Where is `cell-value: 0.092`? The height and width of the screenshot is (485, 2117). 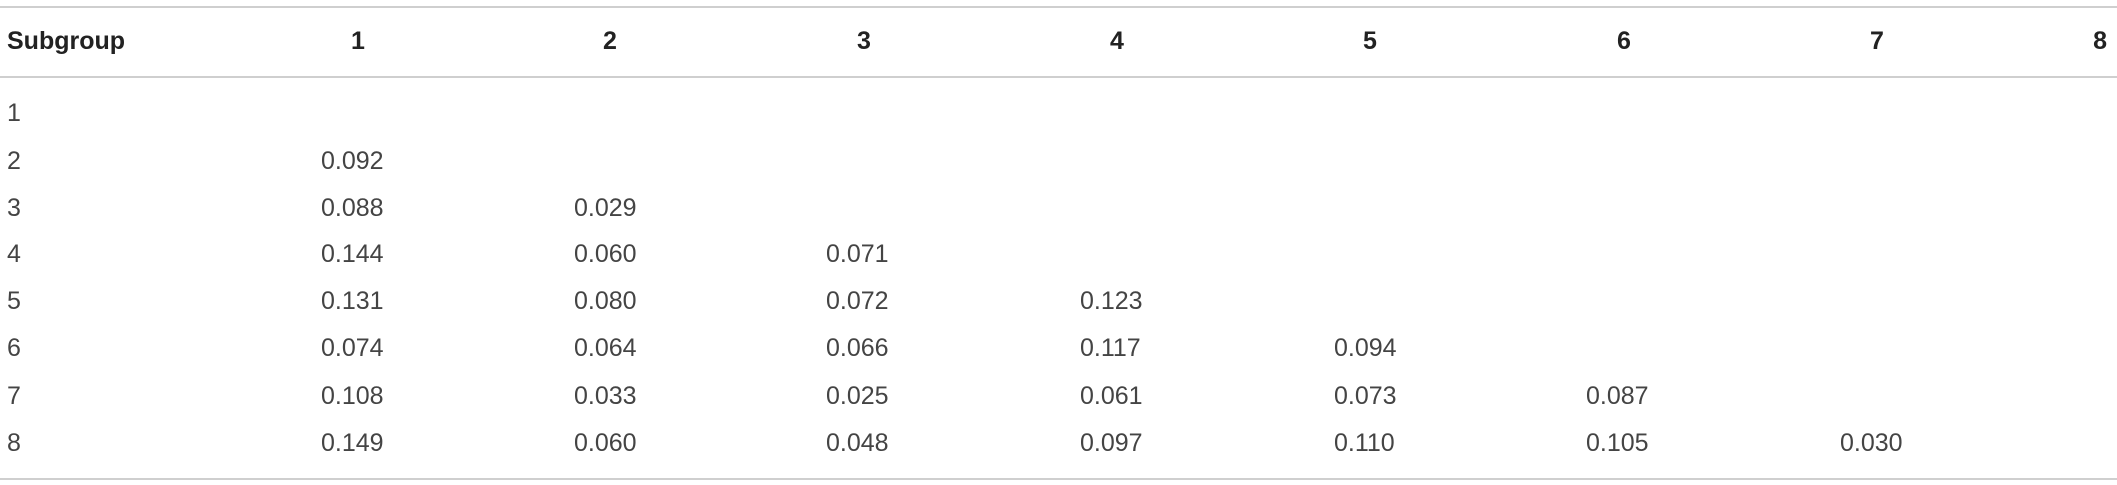 cell-value: 0.092 is located at coordinates (352, 161).